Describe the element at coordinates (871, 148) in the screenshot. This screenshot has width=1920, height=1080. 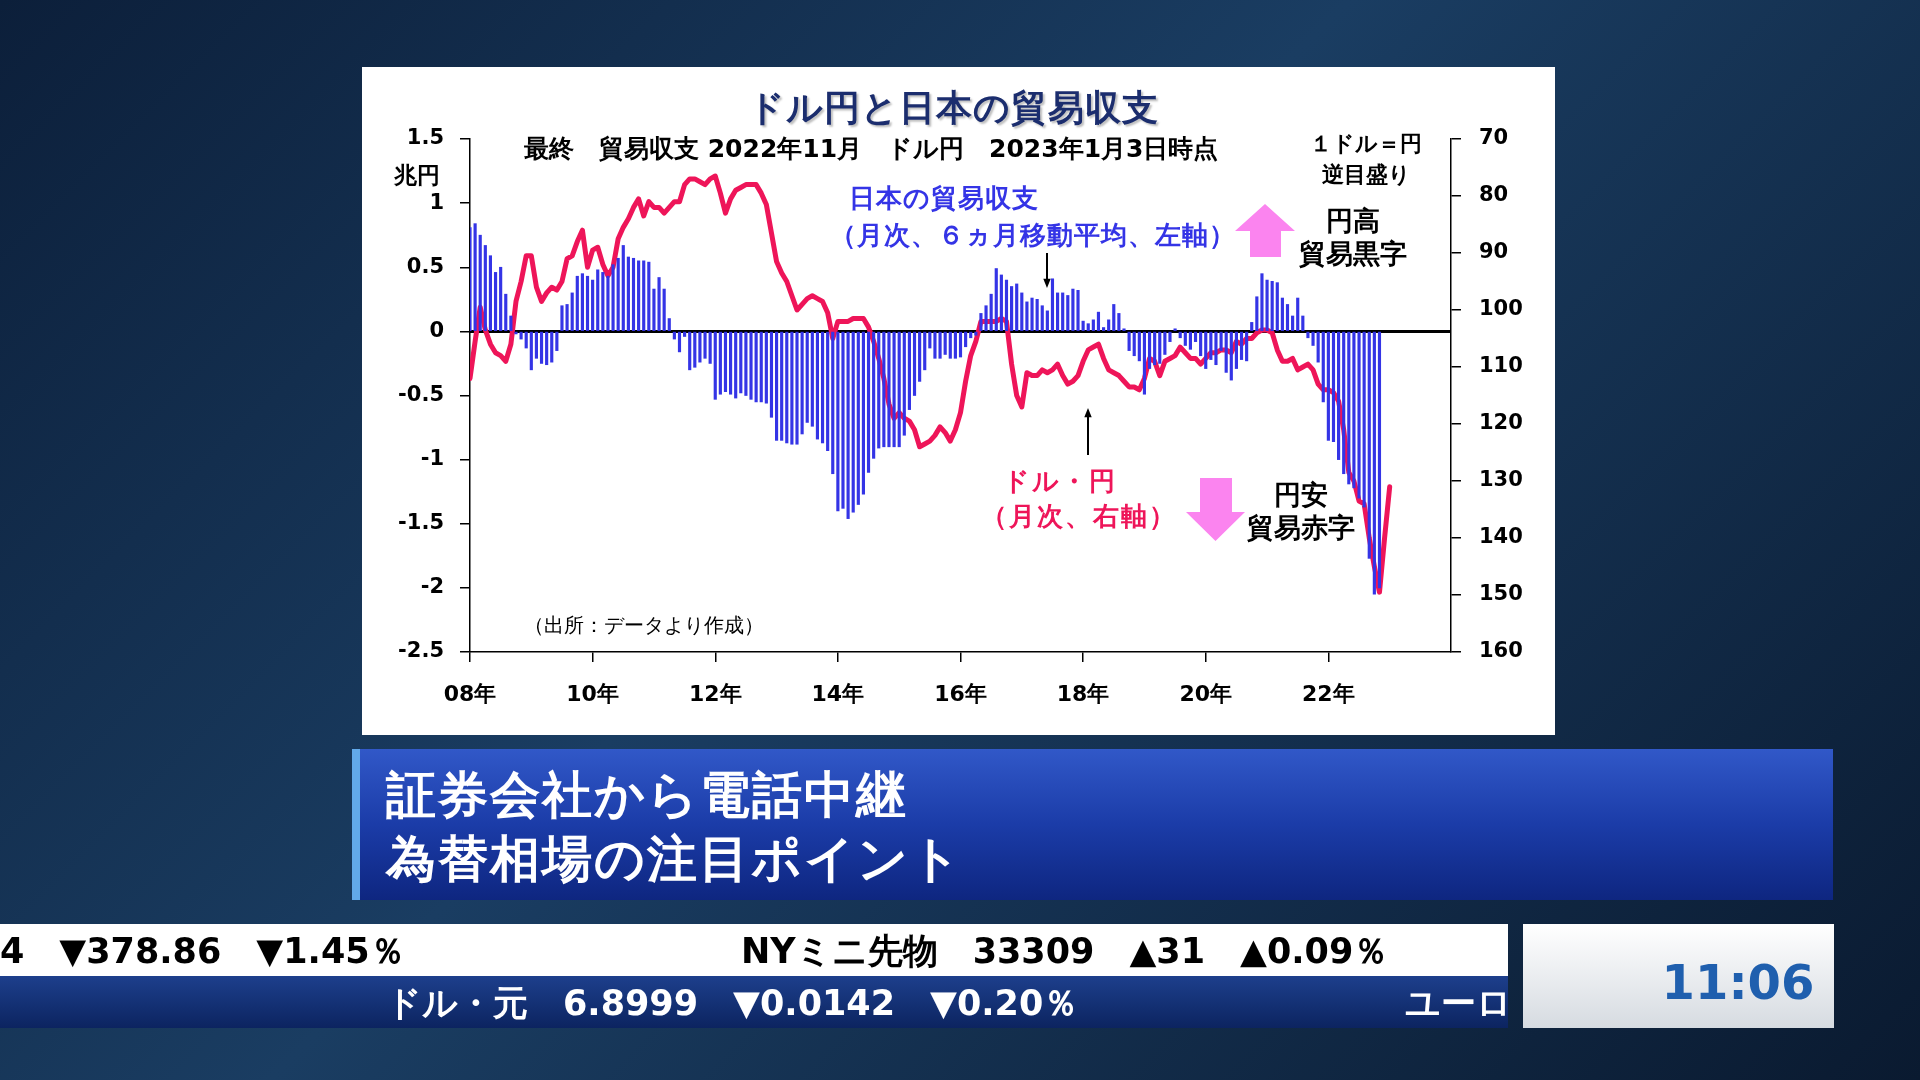
I see `chart-subtitle: 最終 貿易収支 2022年11月 ドル円 2023年1月3日時点` at that location.